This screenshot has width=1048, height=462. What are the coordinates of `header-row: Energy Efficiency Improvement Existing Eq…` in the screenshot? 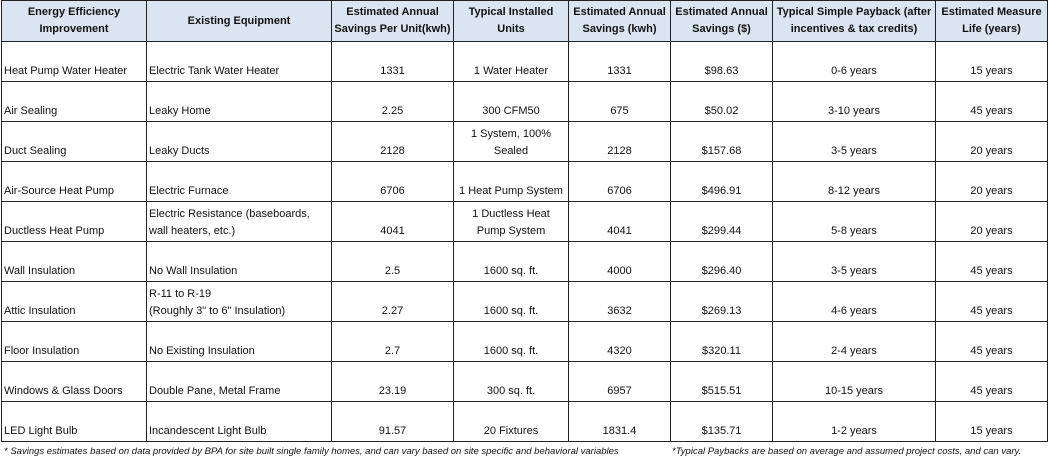 It's located at (524, 21).